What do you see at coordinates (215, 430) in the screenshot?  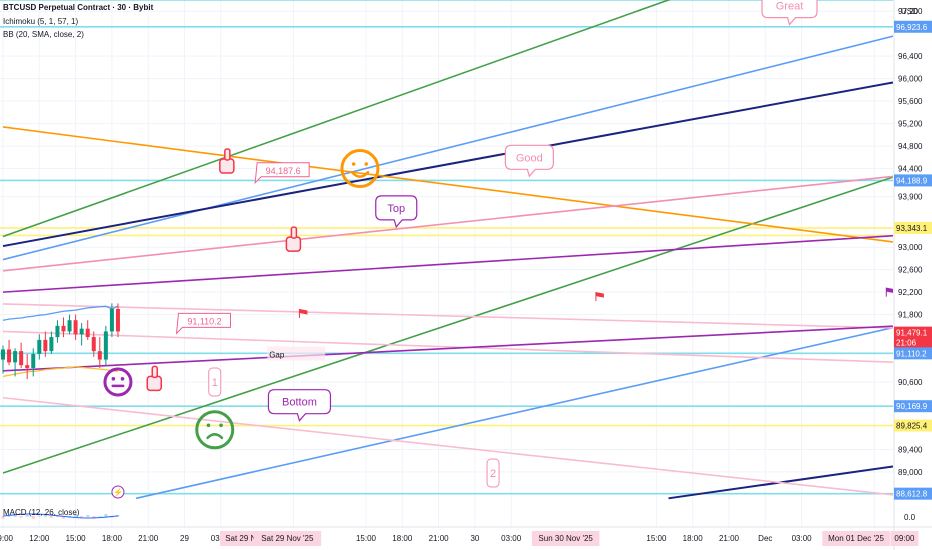 I see `sad-face-icon` at bounding box center [215, 430].